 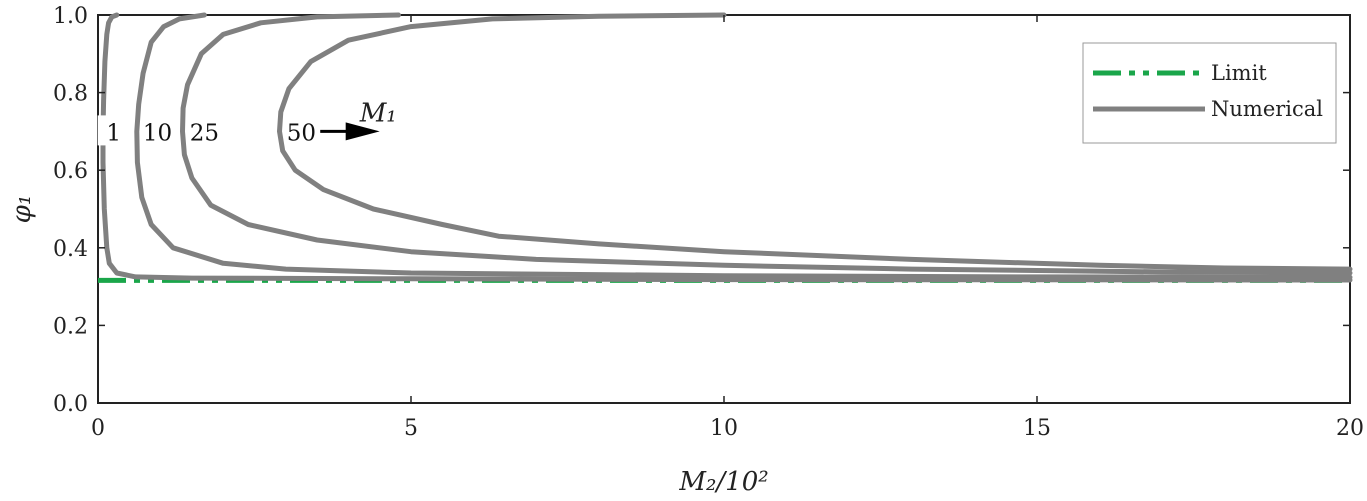 I want to click on y-tick-label: 0.0, so click(x=70, y=404).